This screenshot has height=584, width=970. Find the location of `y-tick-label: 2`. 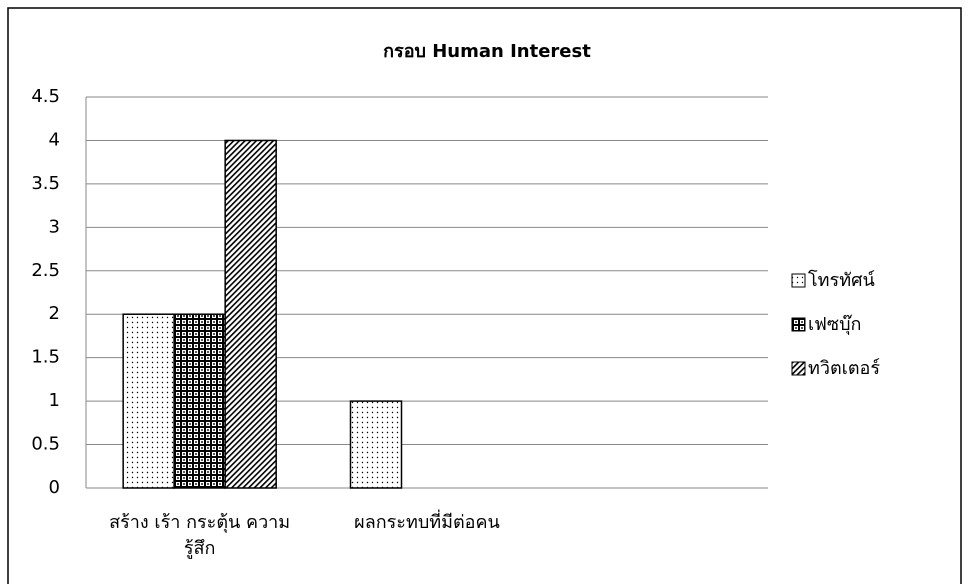

y-tick-label: 2 is located at coordinates (54, 313).